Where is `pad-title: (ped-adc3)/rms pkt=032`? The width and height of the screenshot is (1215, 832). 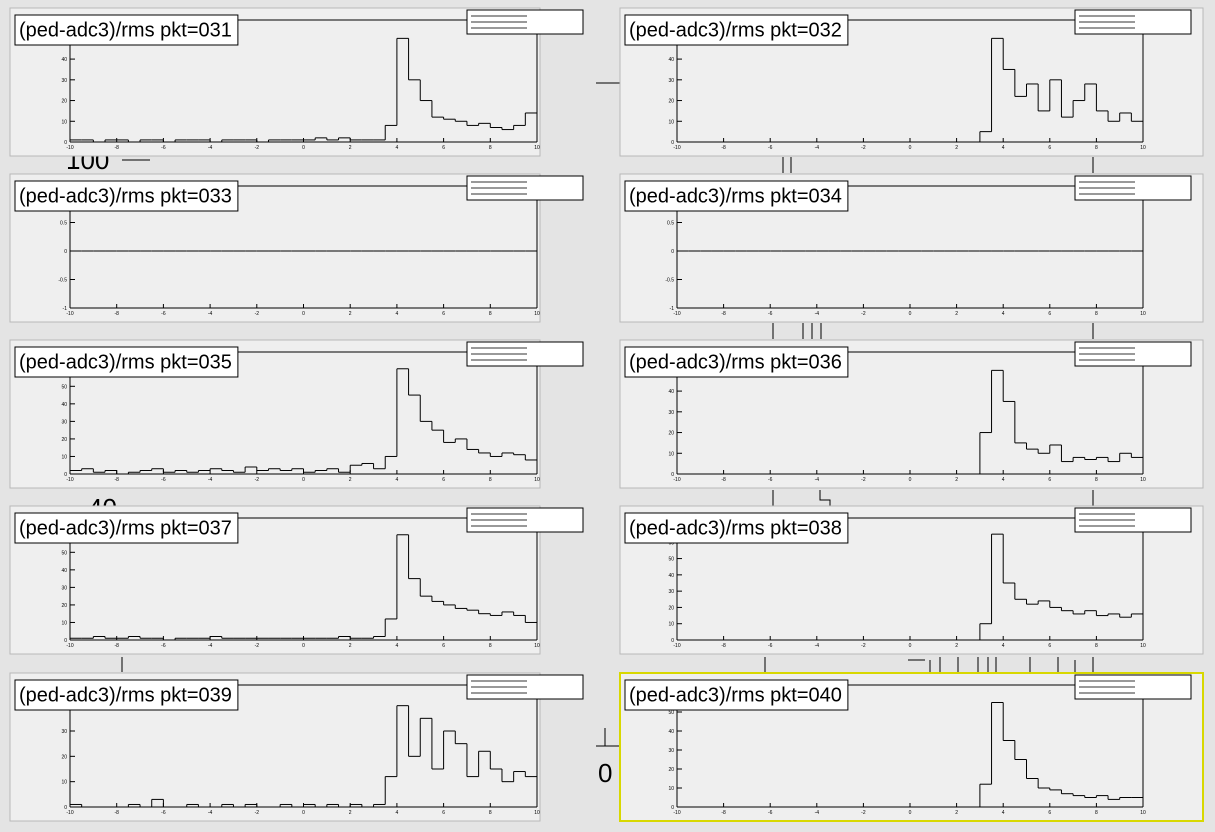
pad-title: (ped-adc3)/rms pkt=032 is located at coordinates (735, 30).